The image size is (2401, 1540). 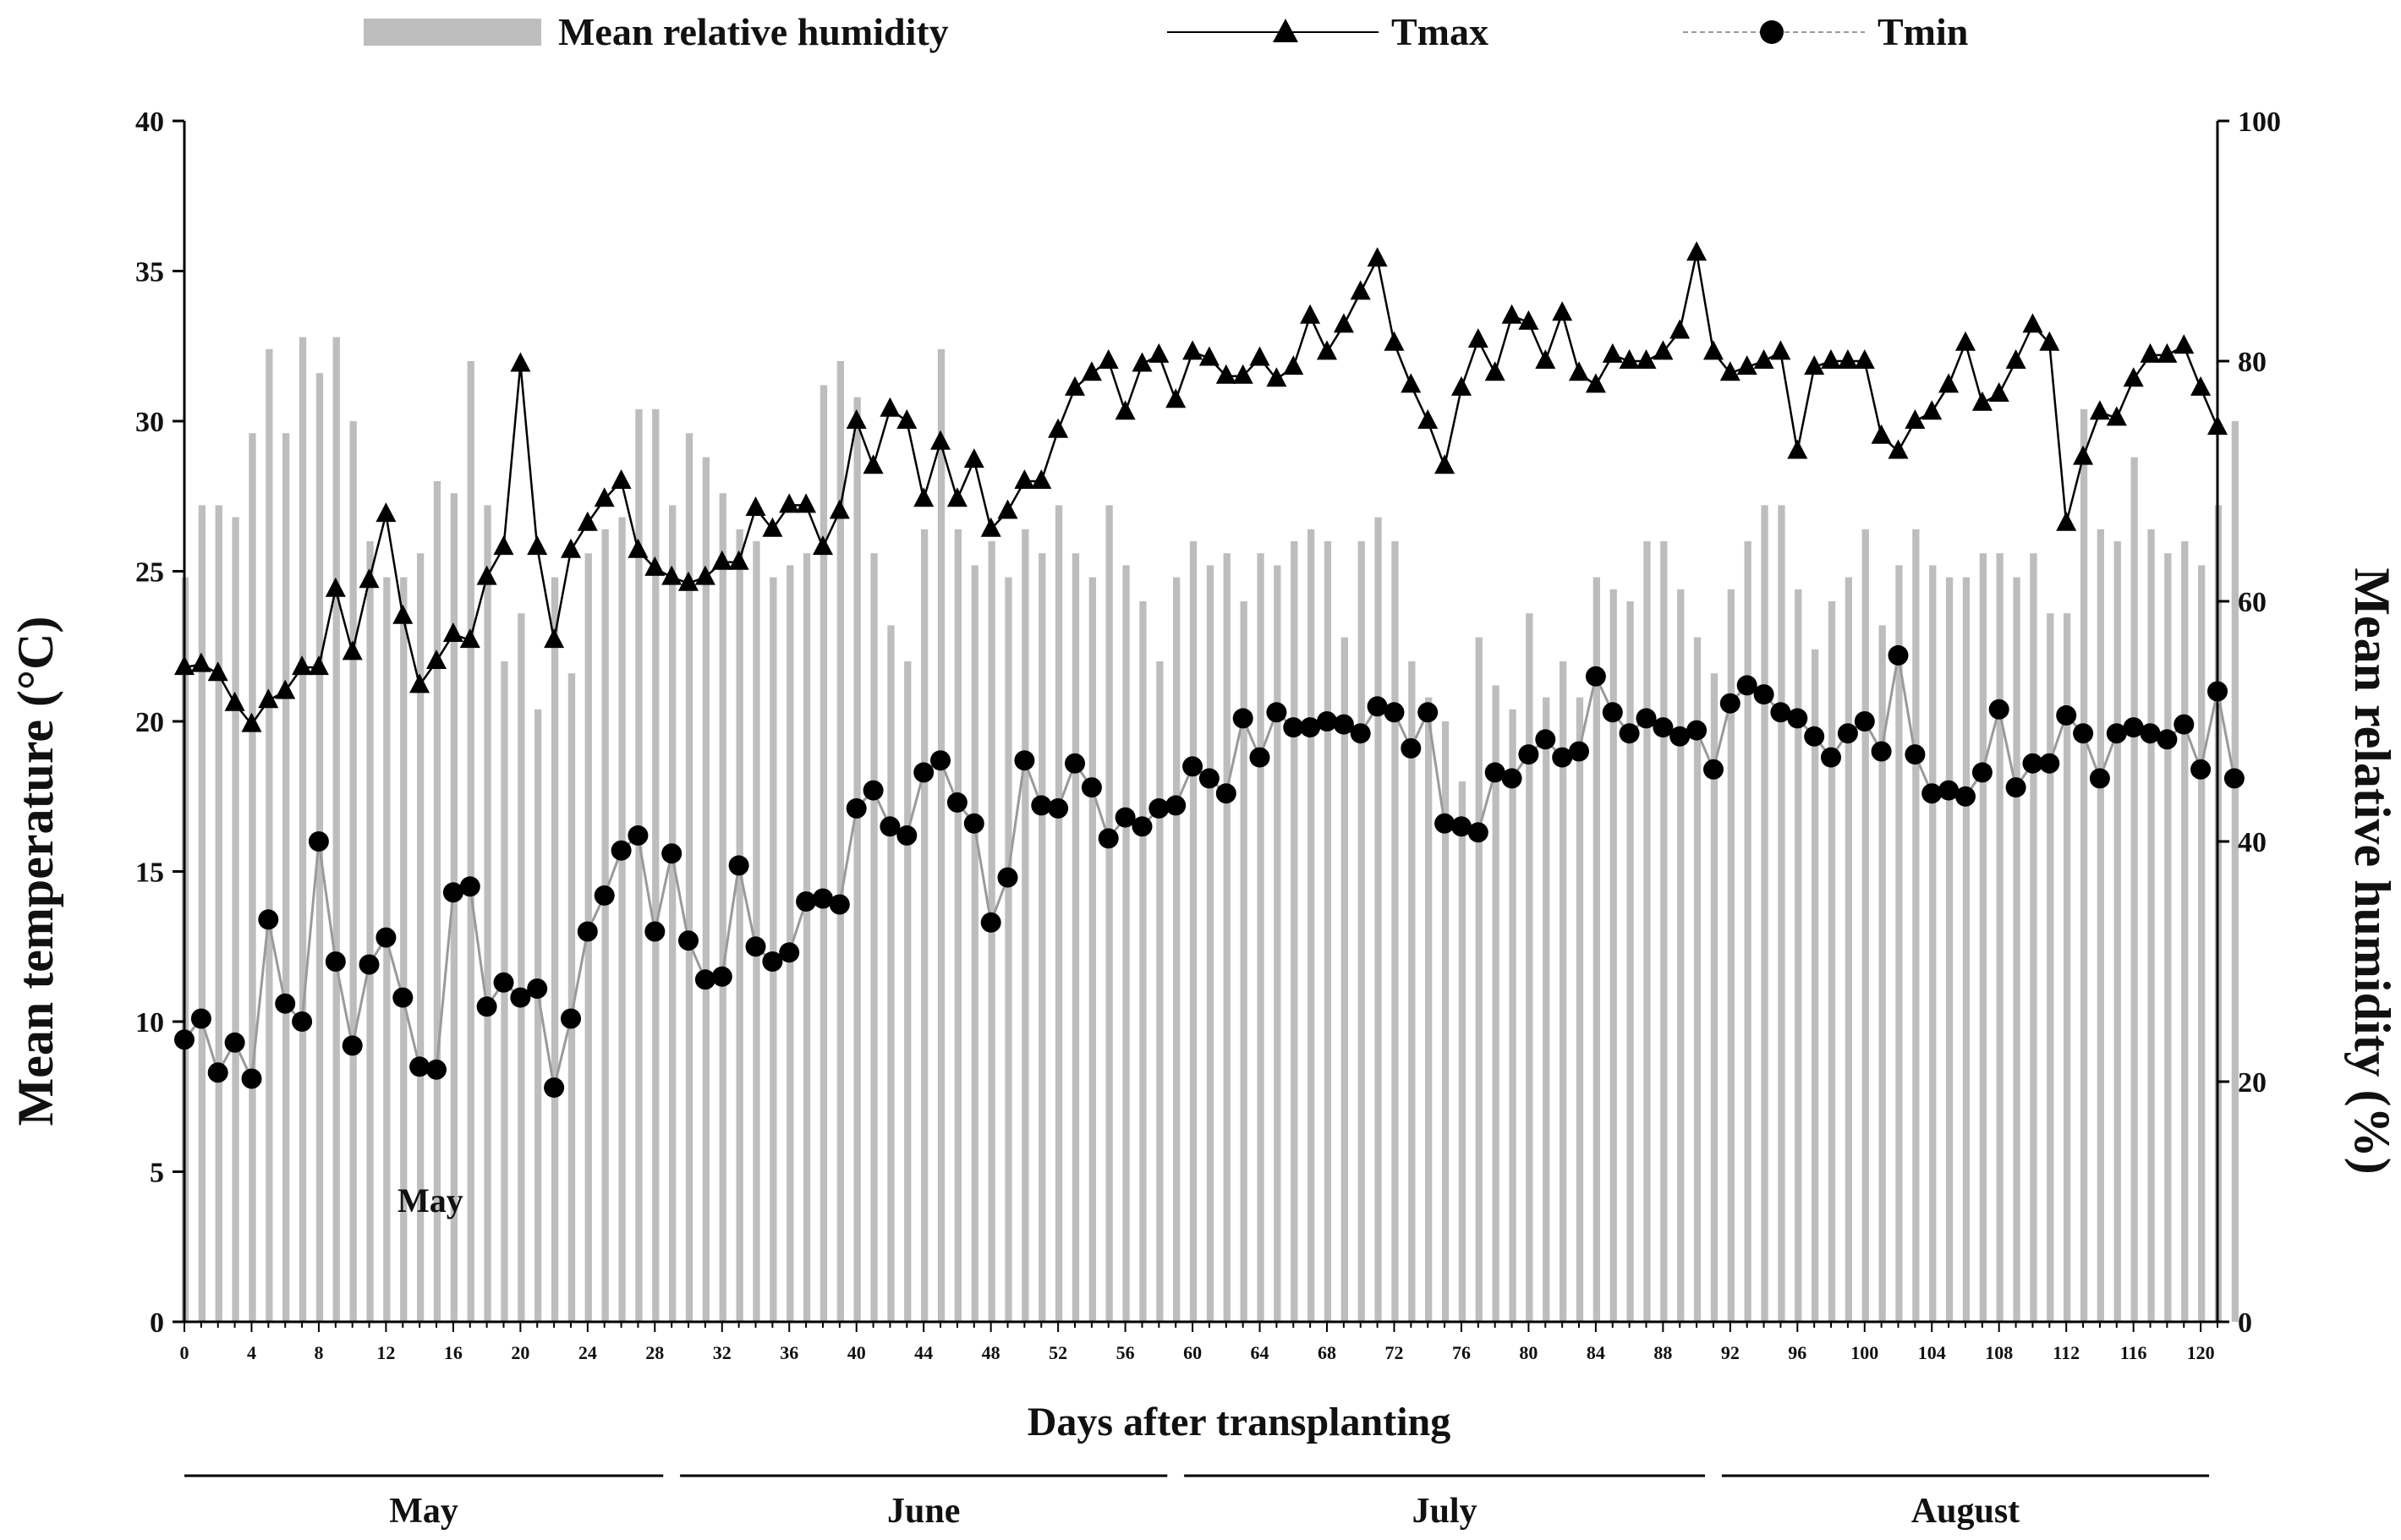 I want to click on y-right-tick-label: 60, so click(x=2252, y=602).